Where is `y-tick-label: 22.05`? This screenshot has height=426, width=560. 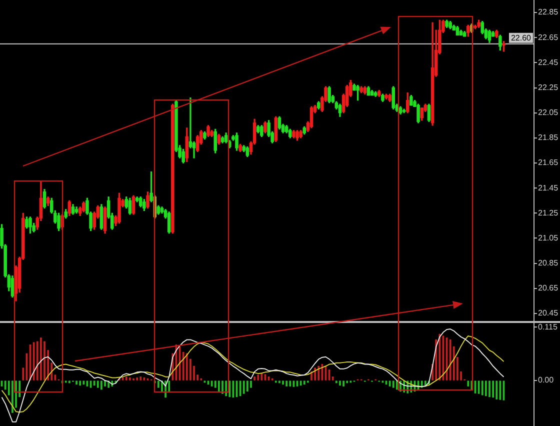
y-tick-label: 22.05 is located at coordinates (548, 113).